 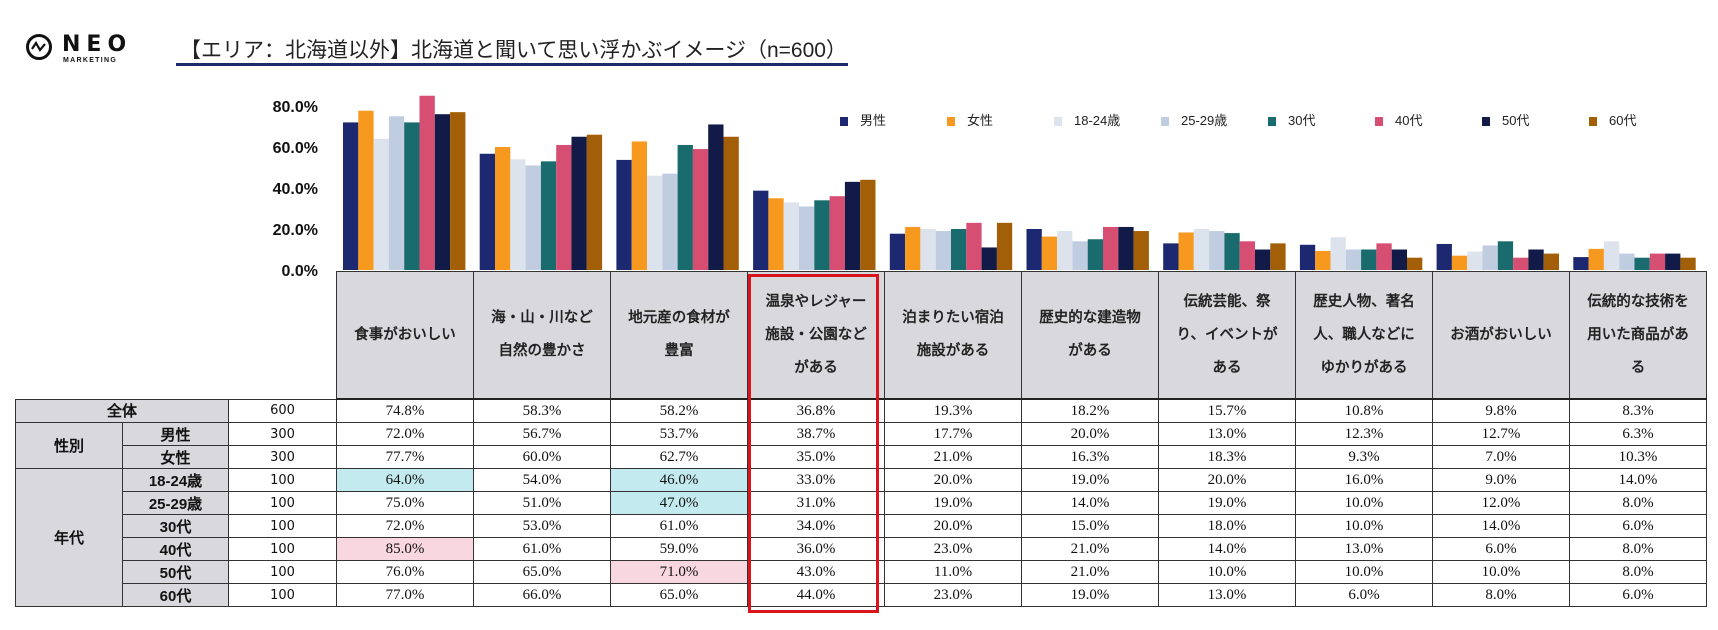 I want to click on legend-label: 男性, so click(x=873, y=120).